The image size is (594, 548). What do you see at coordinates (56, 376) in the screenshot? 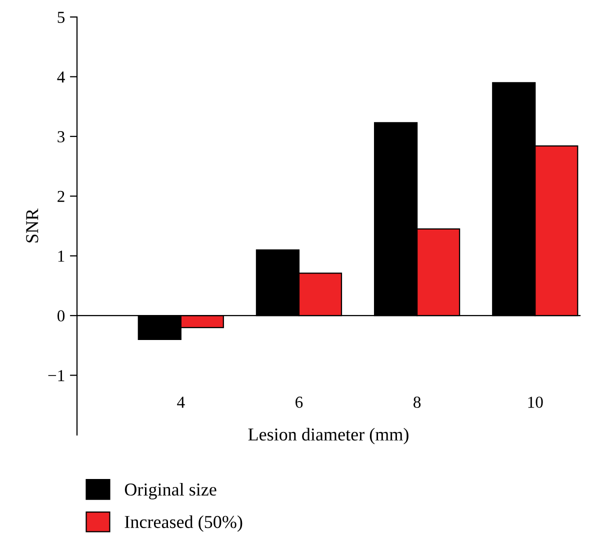
I see `y-tick-label: −1` at bounding box center [56, 376].